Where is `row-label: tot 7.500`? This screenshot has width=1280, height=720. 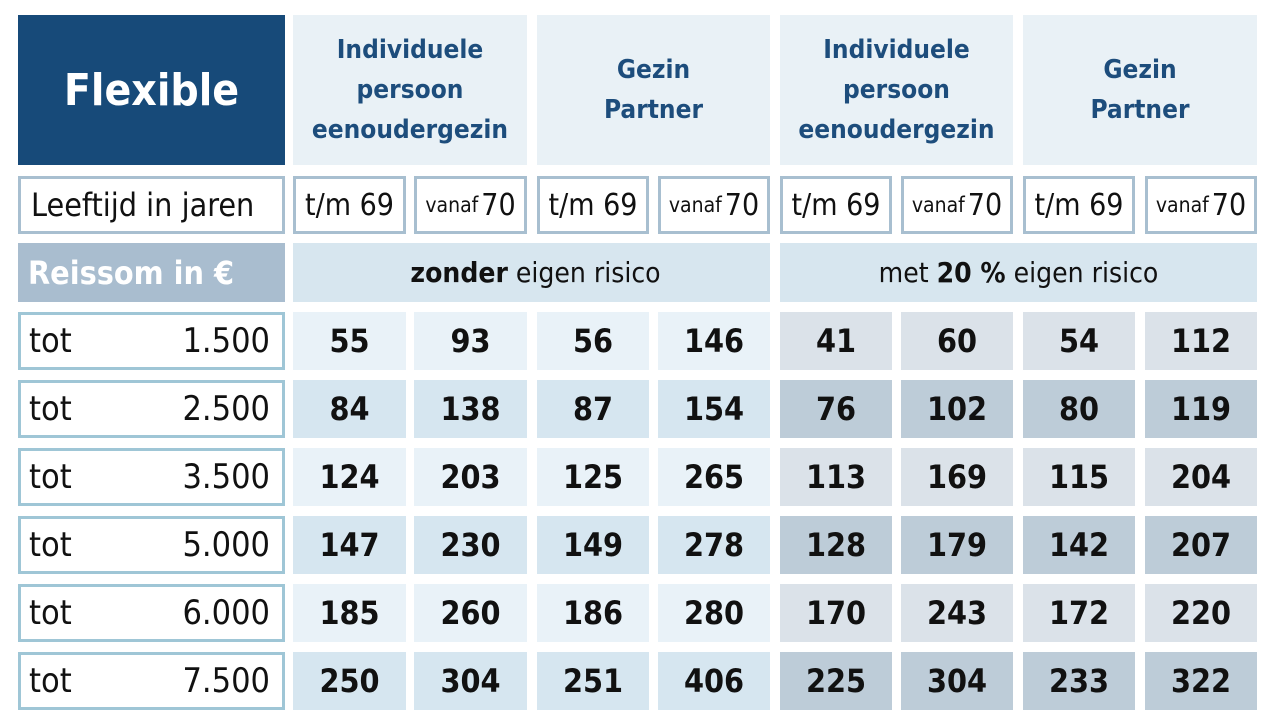 row-label: tot 7.500 is located at coordinates (151, 681).